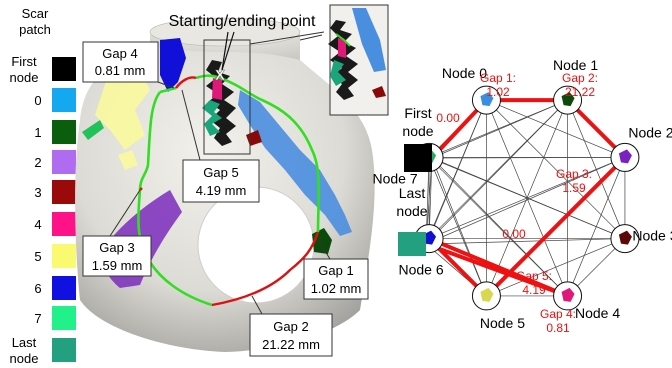 Image resolution: width=672 pixels, height=368 pixels. I want to click on gap-5-box, so click(221, 181).